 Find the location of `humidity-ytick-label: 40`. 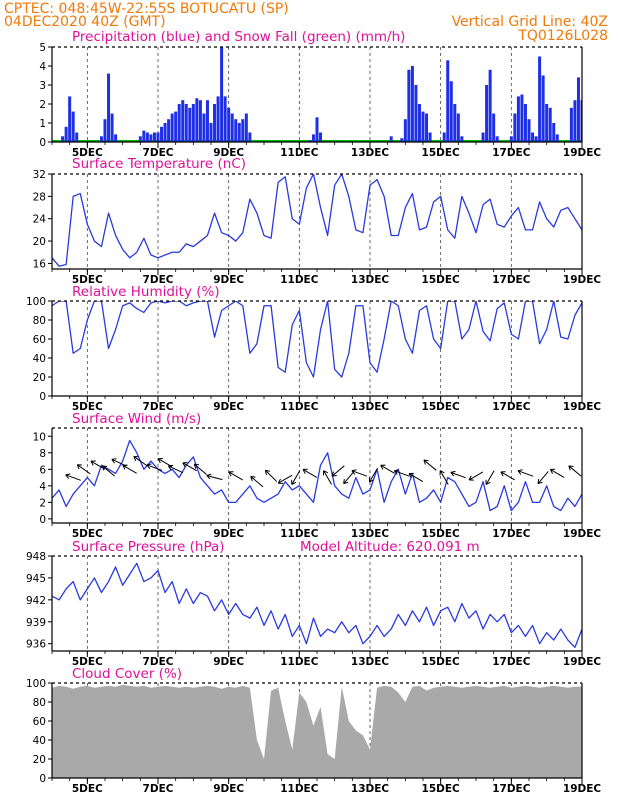

humidity-ytick-label: 40 is located at coordinates (39, 359).